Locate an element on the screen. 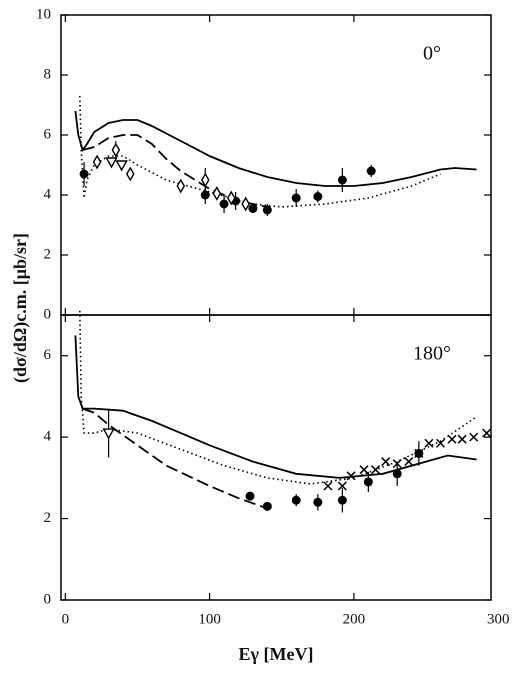 Image resolution: width=513 pixels, height=675 pixels. x-tick-label: 300 is located at coordinates (498, 619).